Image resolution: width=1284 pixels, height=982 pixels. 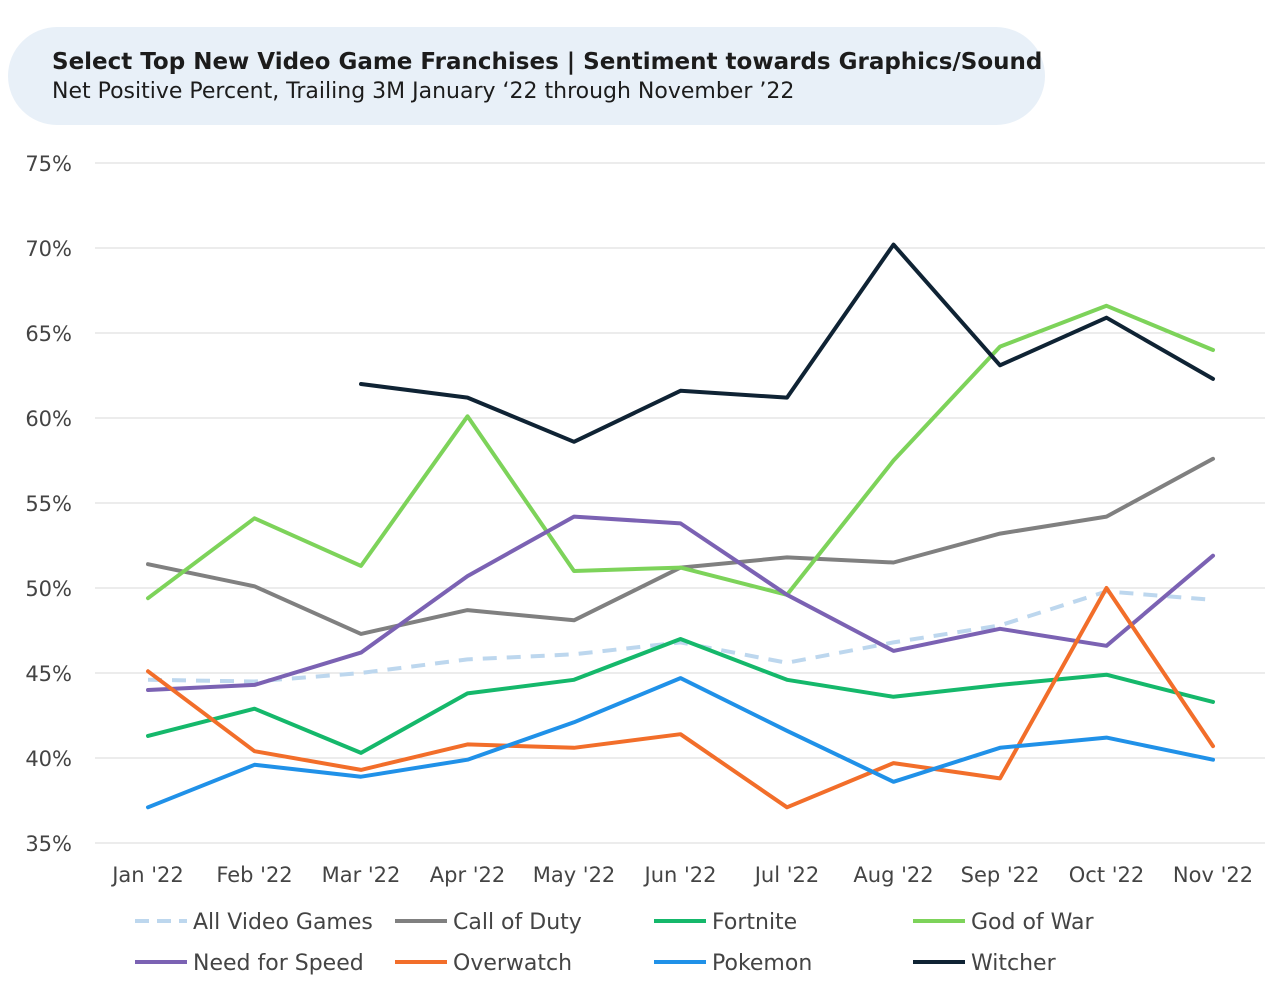 What do you see at coordinates (1032, 922) in the screenshot?
I see `legend-label: God of War` at bounding box center [1032, 922].